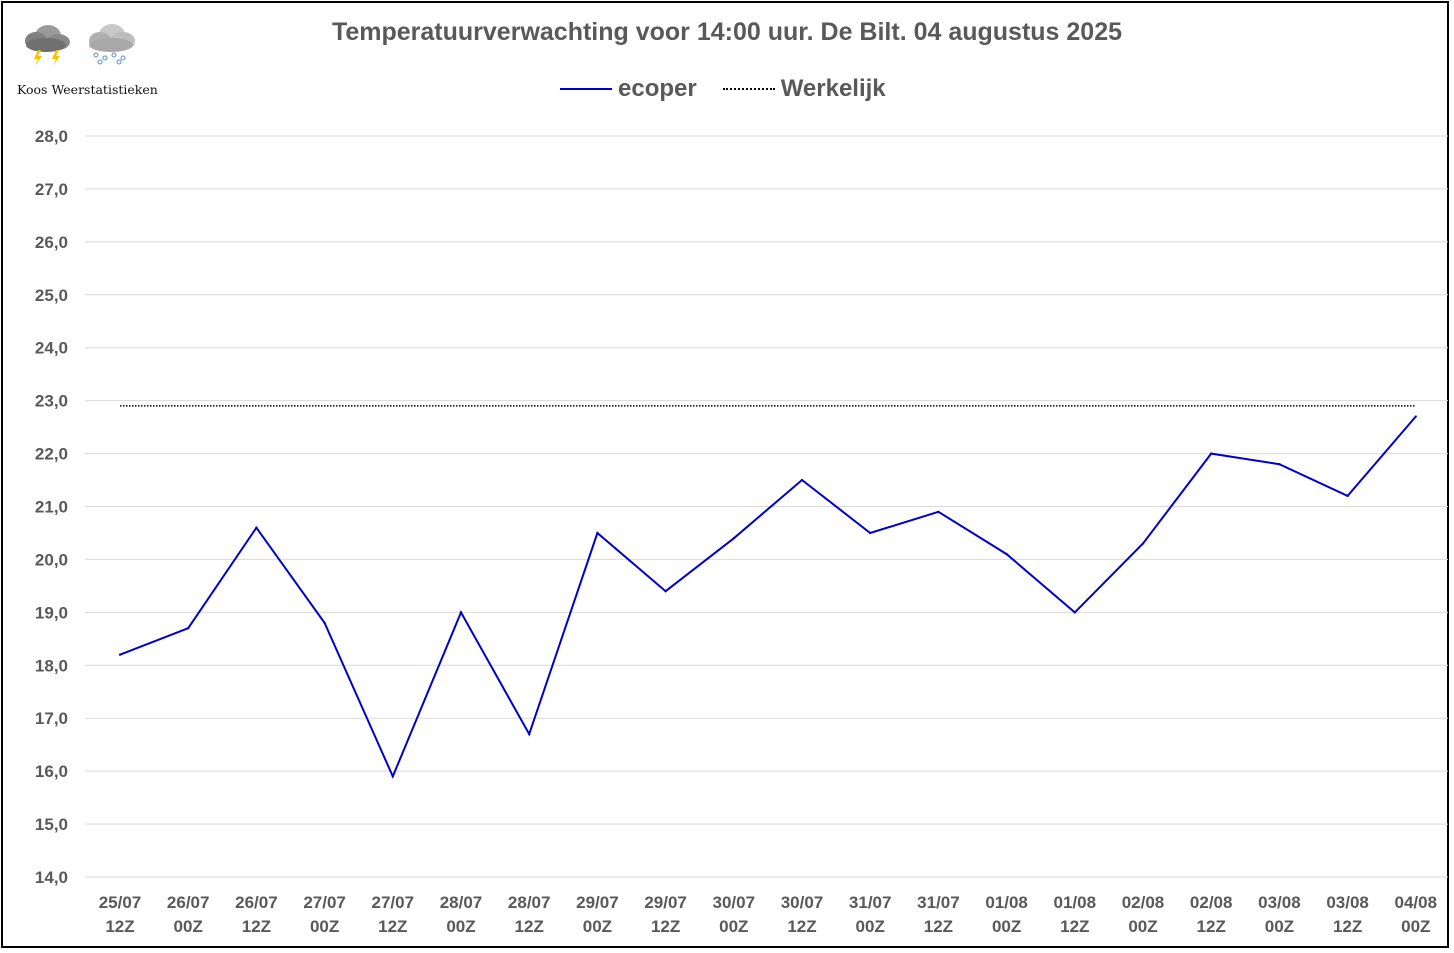  I want to click on sleet-cloud-icon, so click(112, 44).